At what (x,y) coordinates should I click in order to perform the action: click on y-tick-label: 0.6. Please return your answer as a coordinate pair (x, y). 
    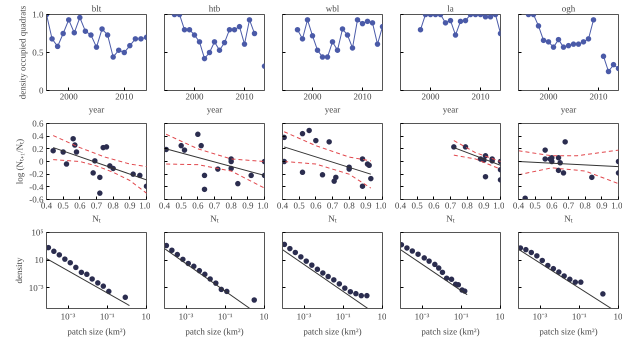
    Looking at the image, I should click on (38, 123).